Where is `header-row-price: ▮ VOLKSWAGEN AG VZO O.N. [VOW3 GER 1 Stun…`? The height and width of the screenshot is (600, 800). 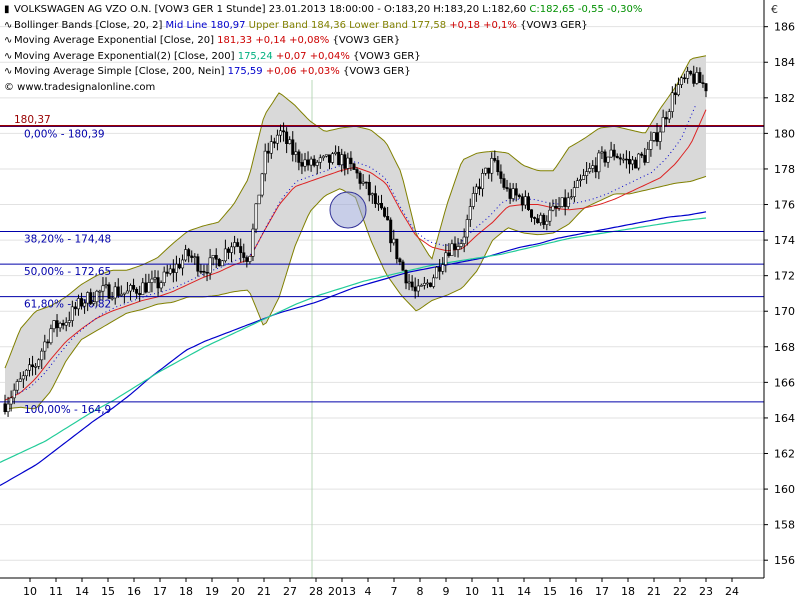 header-row-price: ▮ VOLKSWAGEN AG VZO O.N. [VOW3 GER 1 Stun… is located at coordinates (323, 10).